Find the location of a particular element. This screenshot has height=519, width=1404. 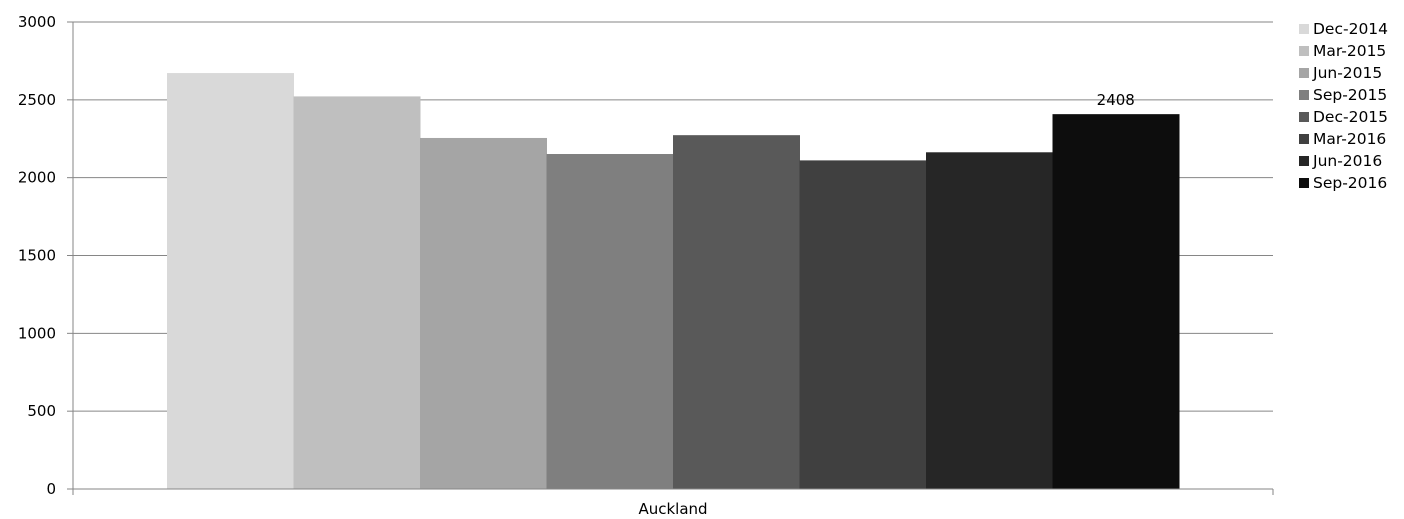

legend-item: Sep-2015 is located at coordinates (1343, 95).